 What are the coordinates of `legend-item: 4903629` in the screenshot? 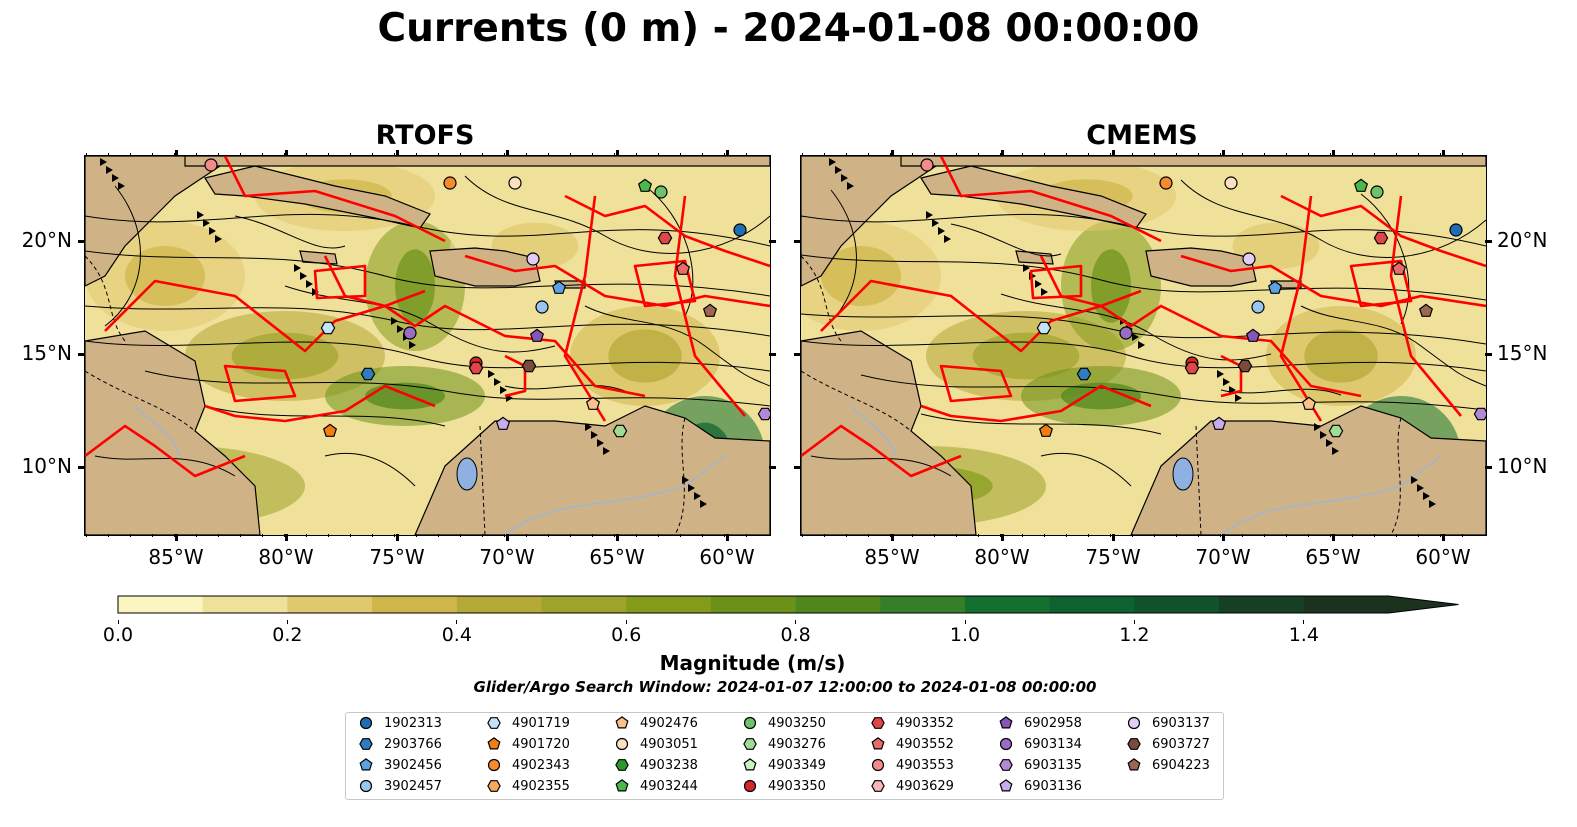 It's located at (912, 786).